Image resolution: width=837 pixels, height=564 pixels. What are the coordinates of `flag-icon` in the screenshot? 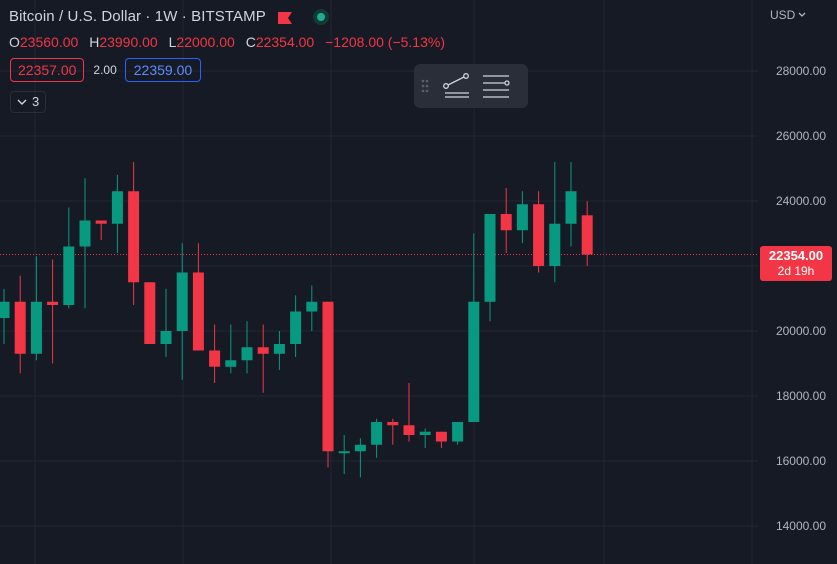 It's located at (284, 17).